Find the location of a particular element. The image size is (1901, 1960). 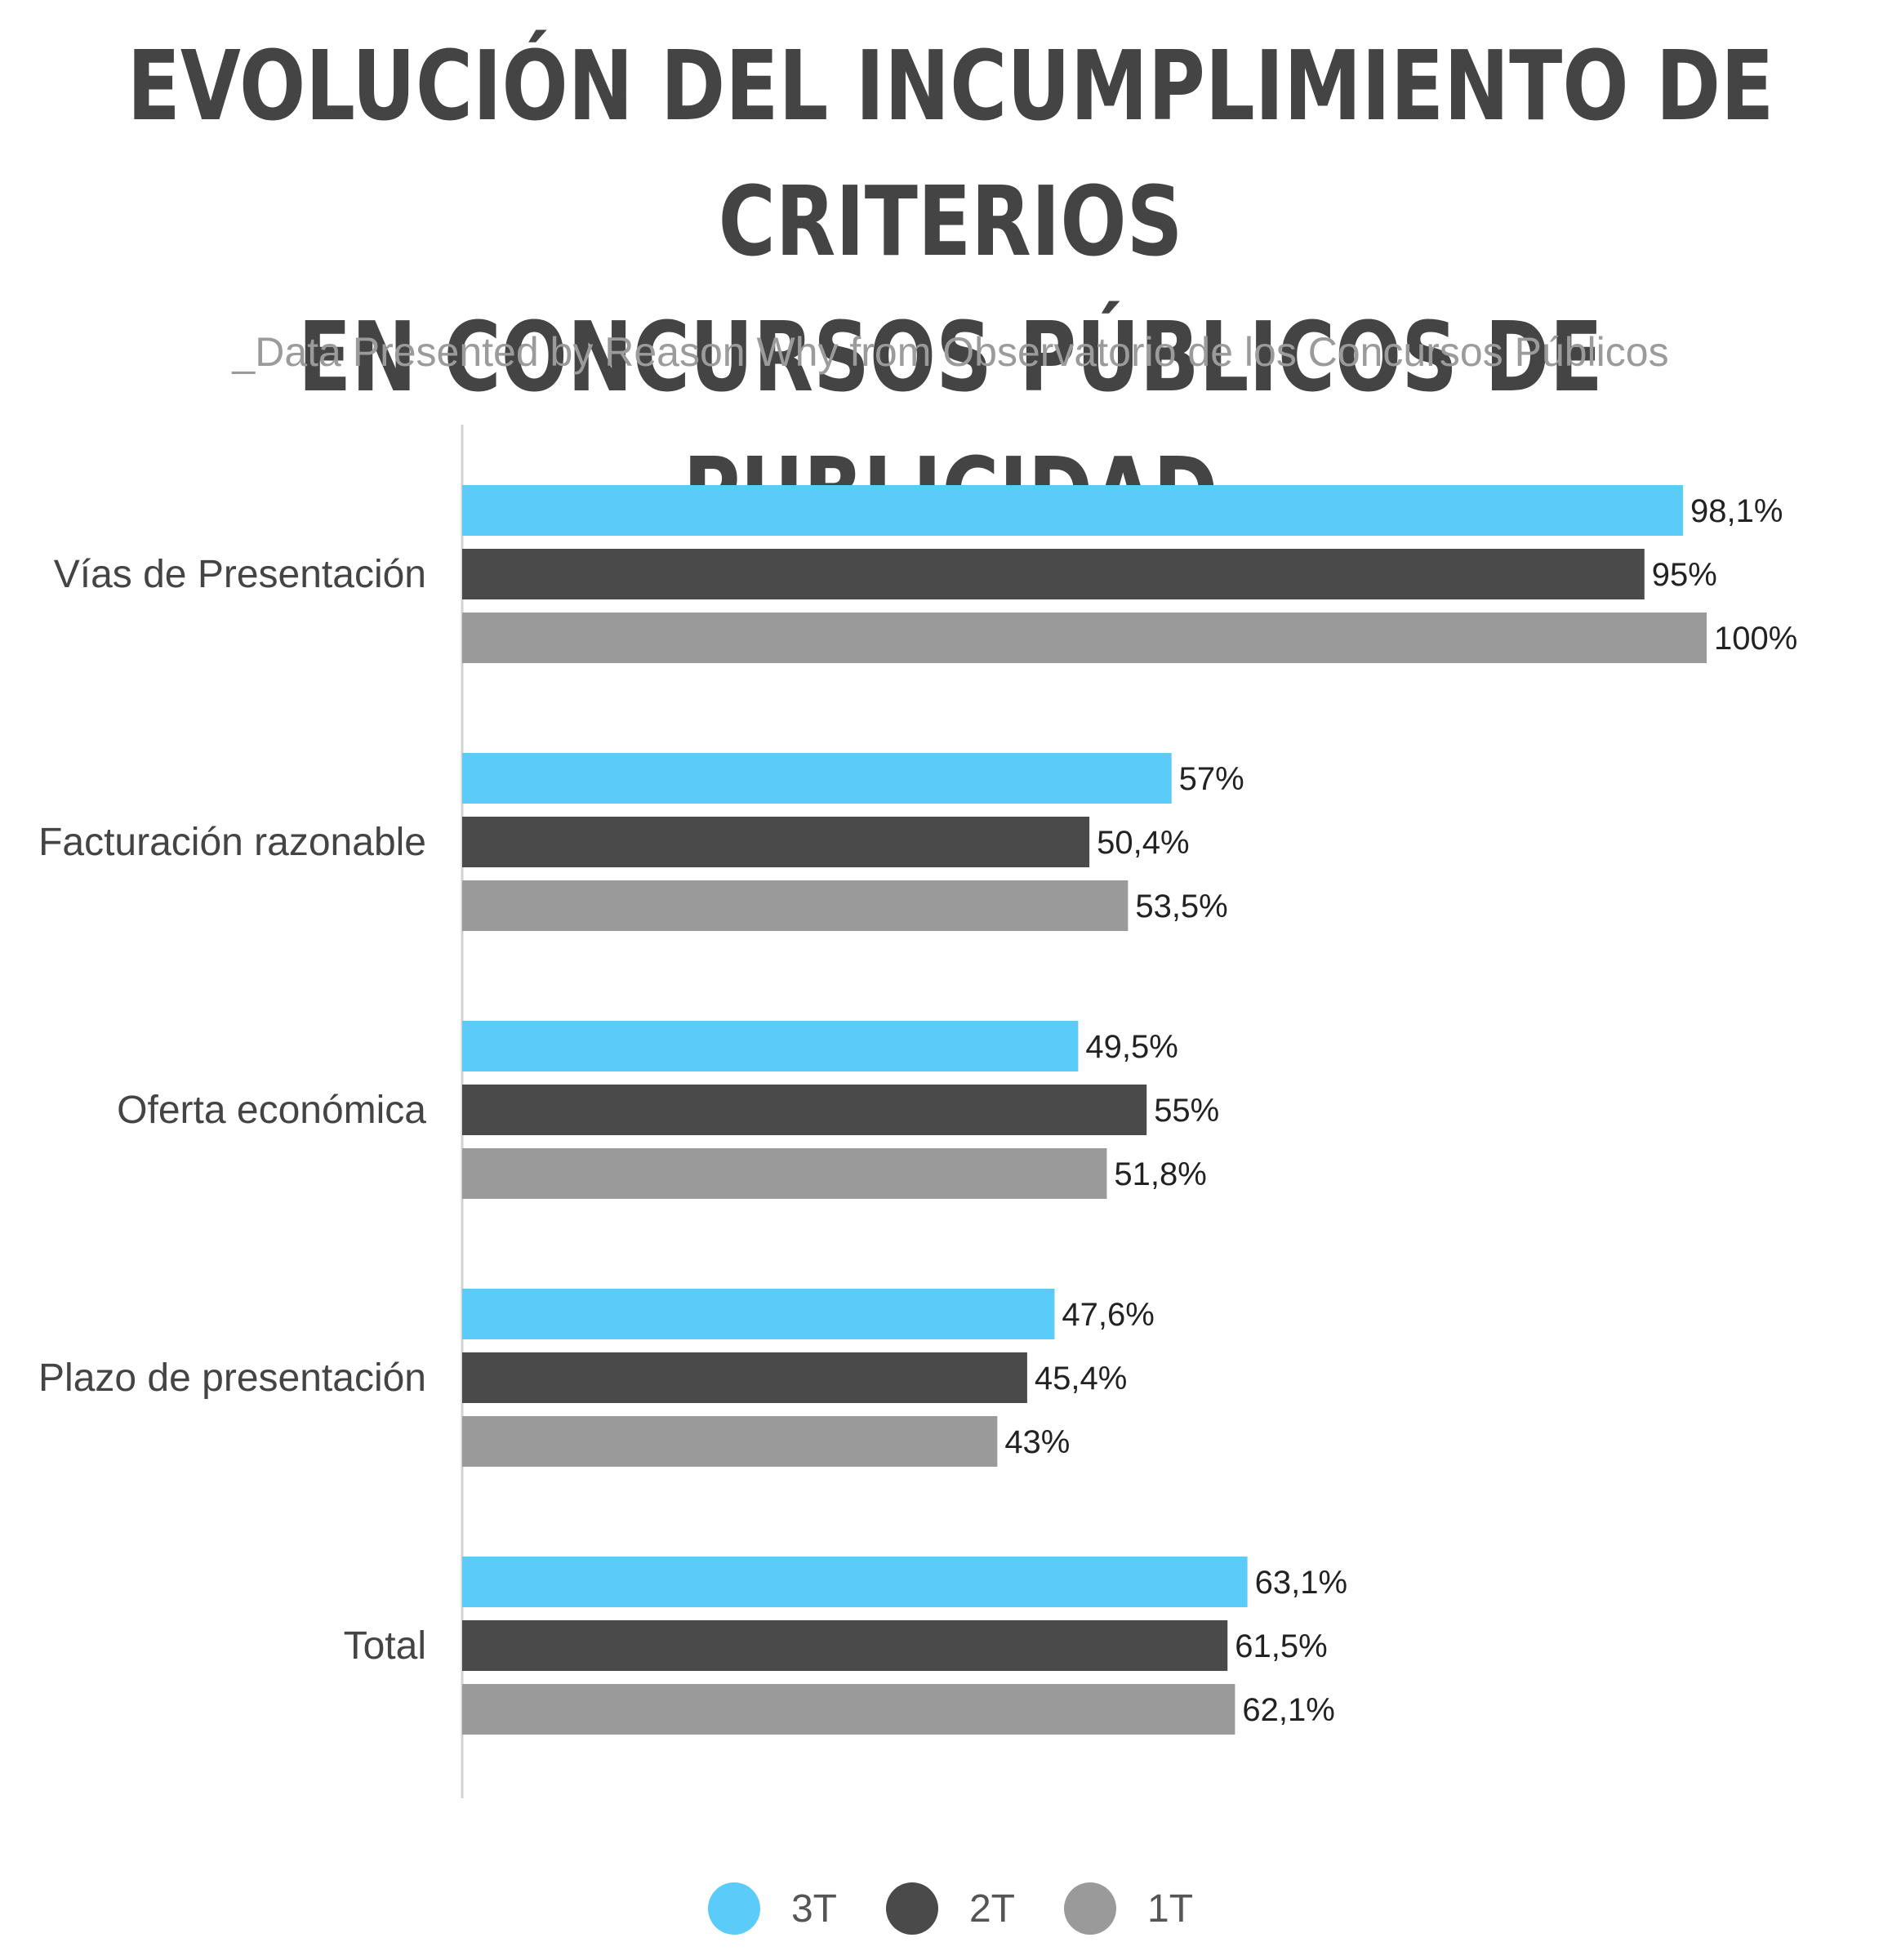

data-label-3t-oferta-economica: 49,5% is located at coordinates (1131, 1047).